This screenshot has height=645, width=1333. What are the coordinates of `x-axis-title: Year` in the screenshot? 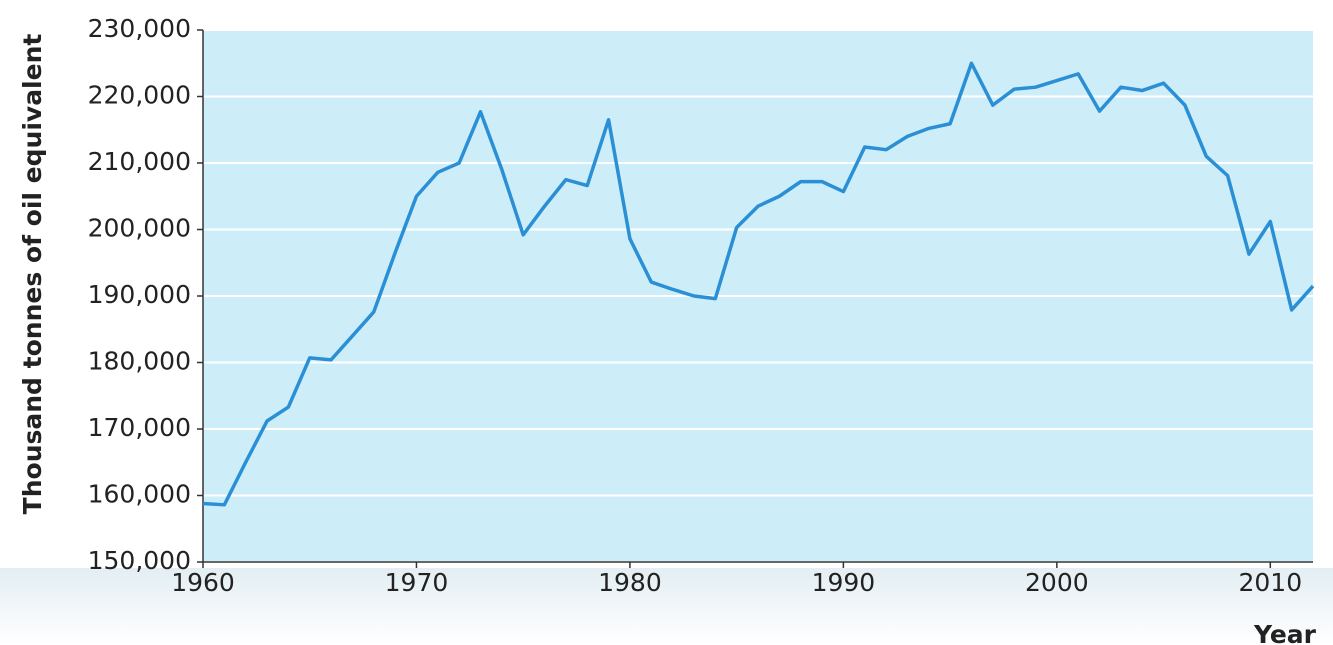 It's located at (1285, 632).